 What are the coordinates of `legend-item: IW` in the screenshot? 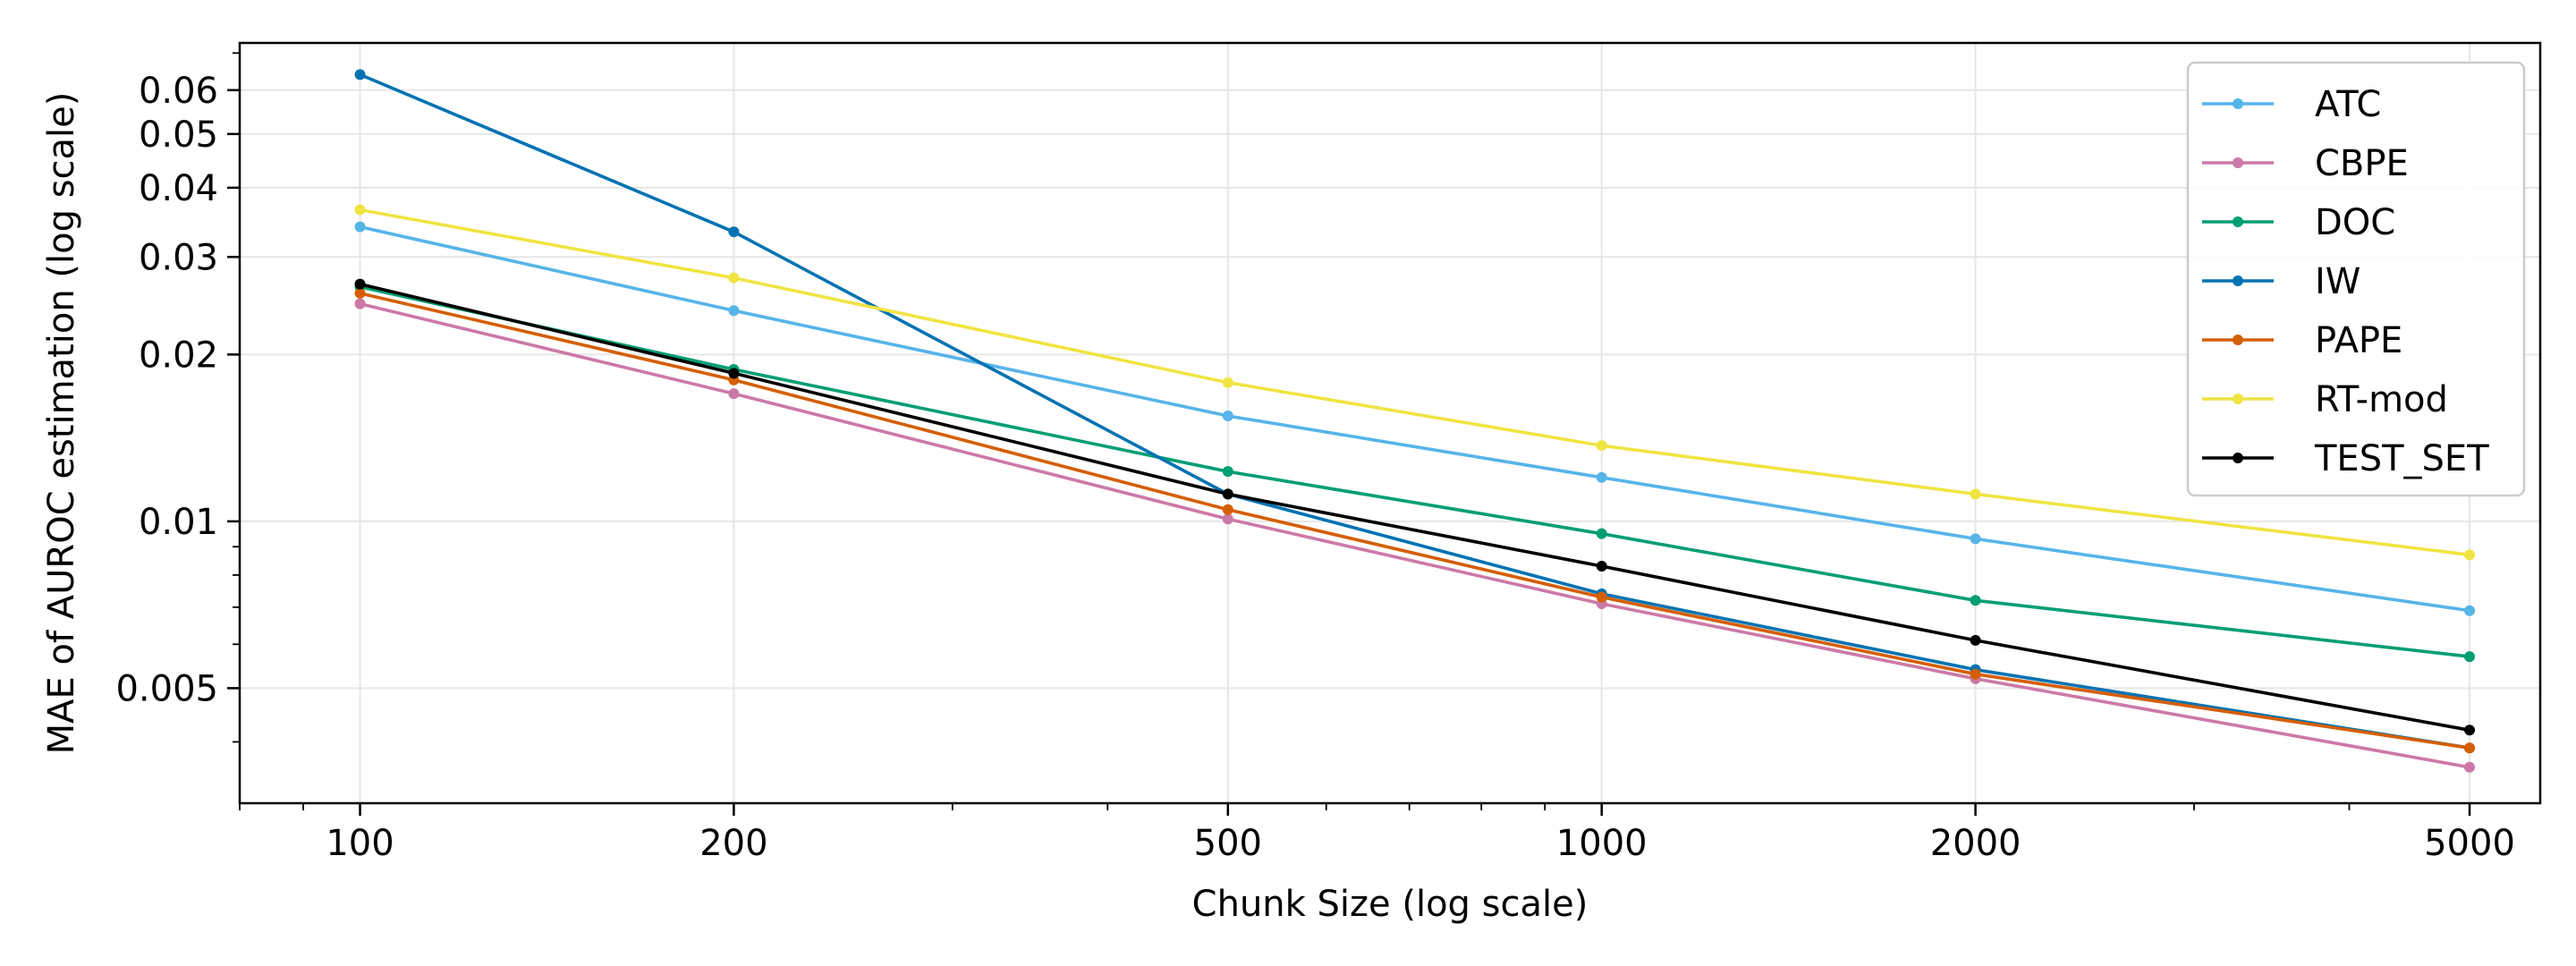 It's located at (2281, 281).